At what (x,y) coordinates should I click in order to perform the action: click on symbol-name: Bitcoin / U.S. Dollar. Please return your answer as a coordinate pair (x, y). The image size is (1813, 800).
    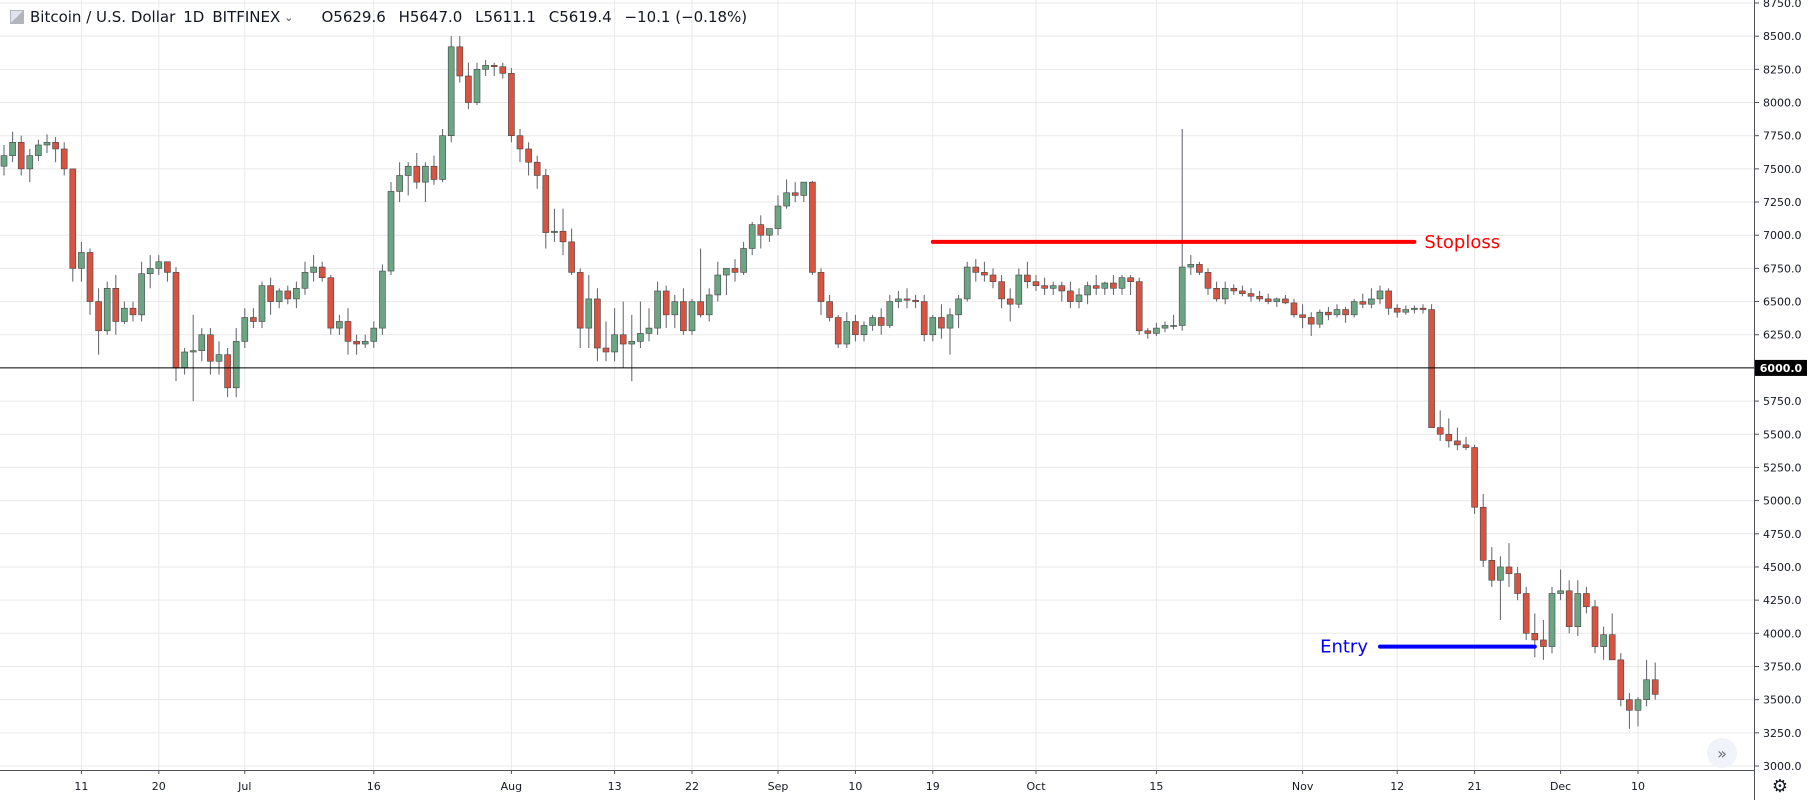
    Looking at the image, I should click on (103, 17).